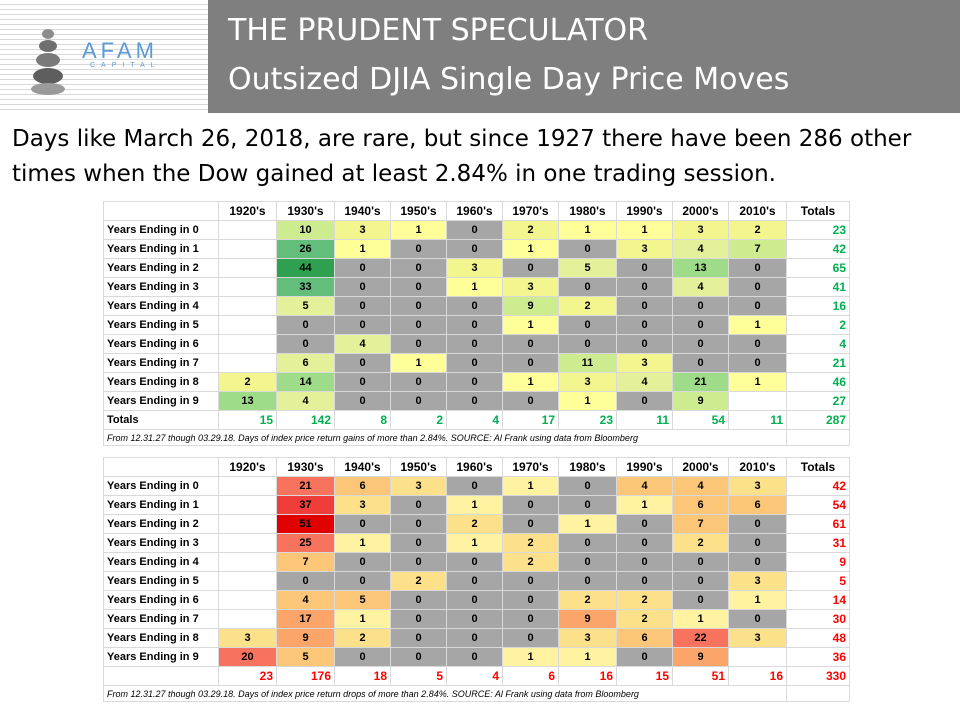 The height and width of the screenshot is (720, 960). I want to click on table-row: Years Ending in 2 44 0 0 3 0 5 0 13 0 65, so click(476, 268).